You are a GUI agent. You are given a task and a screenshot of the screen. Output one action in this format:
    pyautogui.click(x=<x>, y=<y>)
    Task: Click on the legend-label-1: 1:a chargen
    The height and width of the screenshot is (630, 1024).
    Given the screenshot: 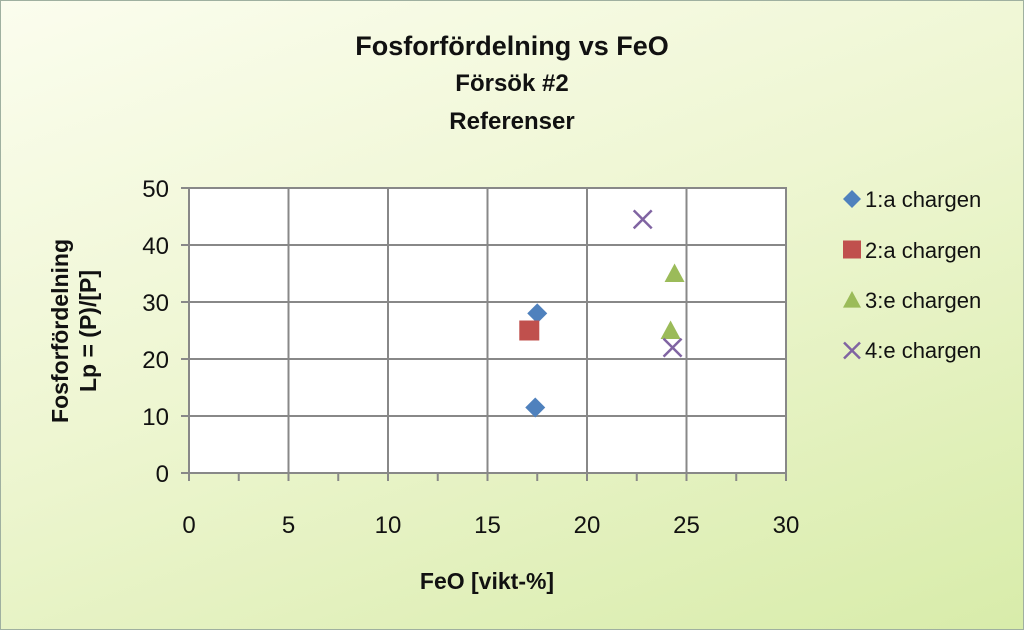 What is the action you would take?
    pyautogui.click(x=923, y=199)
    